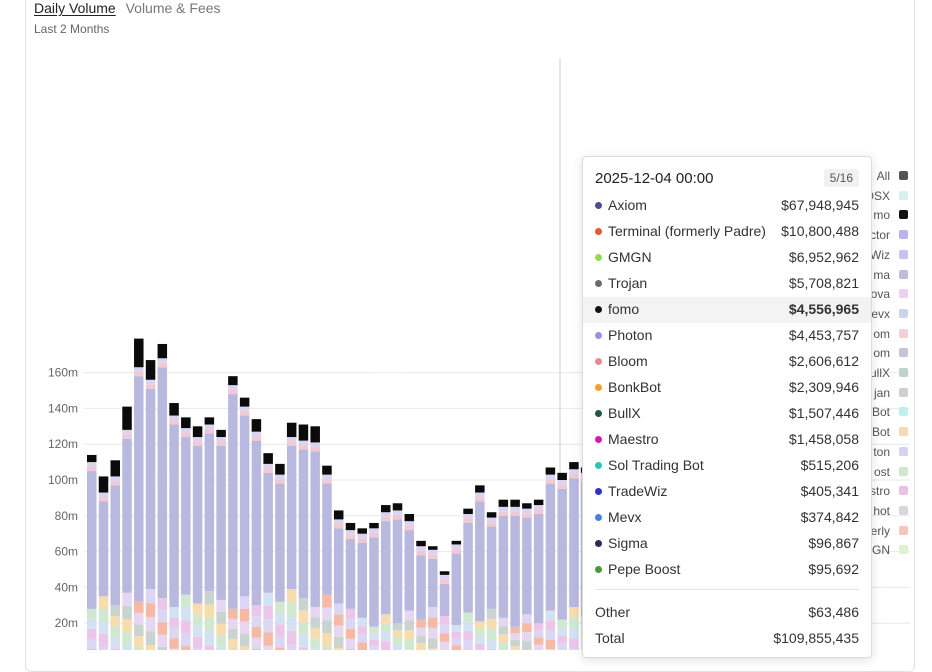  I want to click on tooltip-row: BullX$1,507,446, so click(727, 414).